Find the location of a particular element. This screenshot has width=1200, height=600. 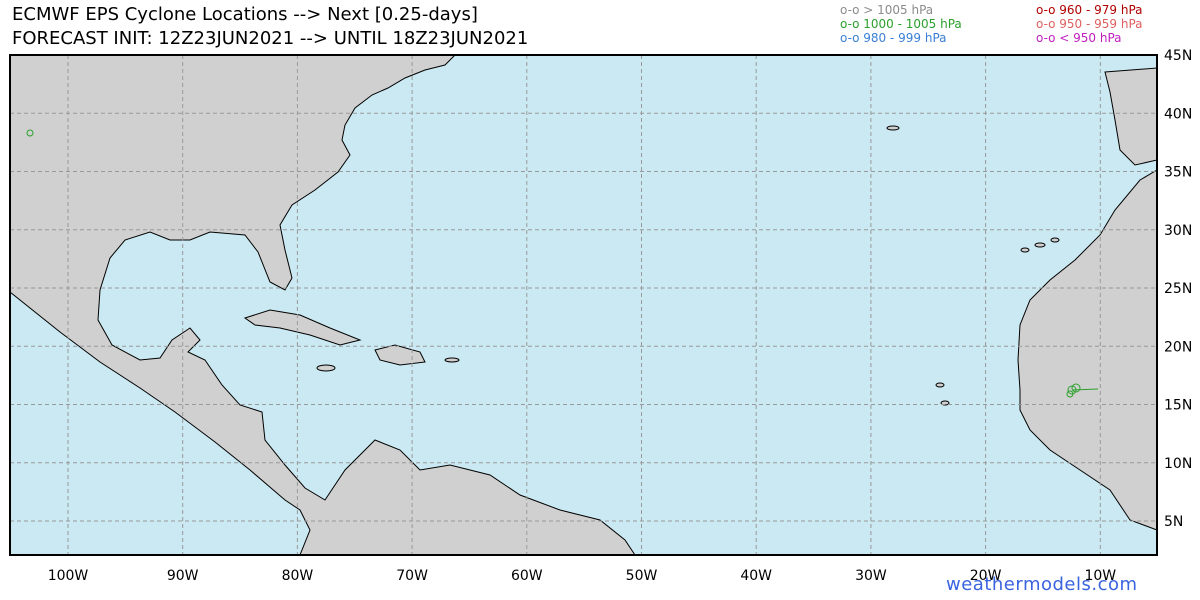

lat-label: 40N is located at coordinates (1178, 114).